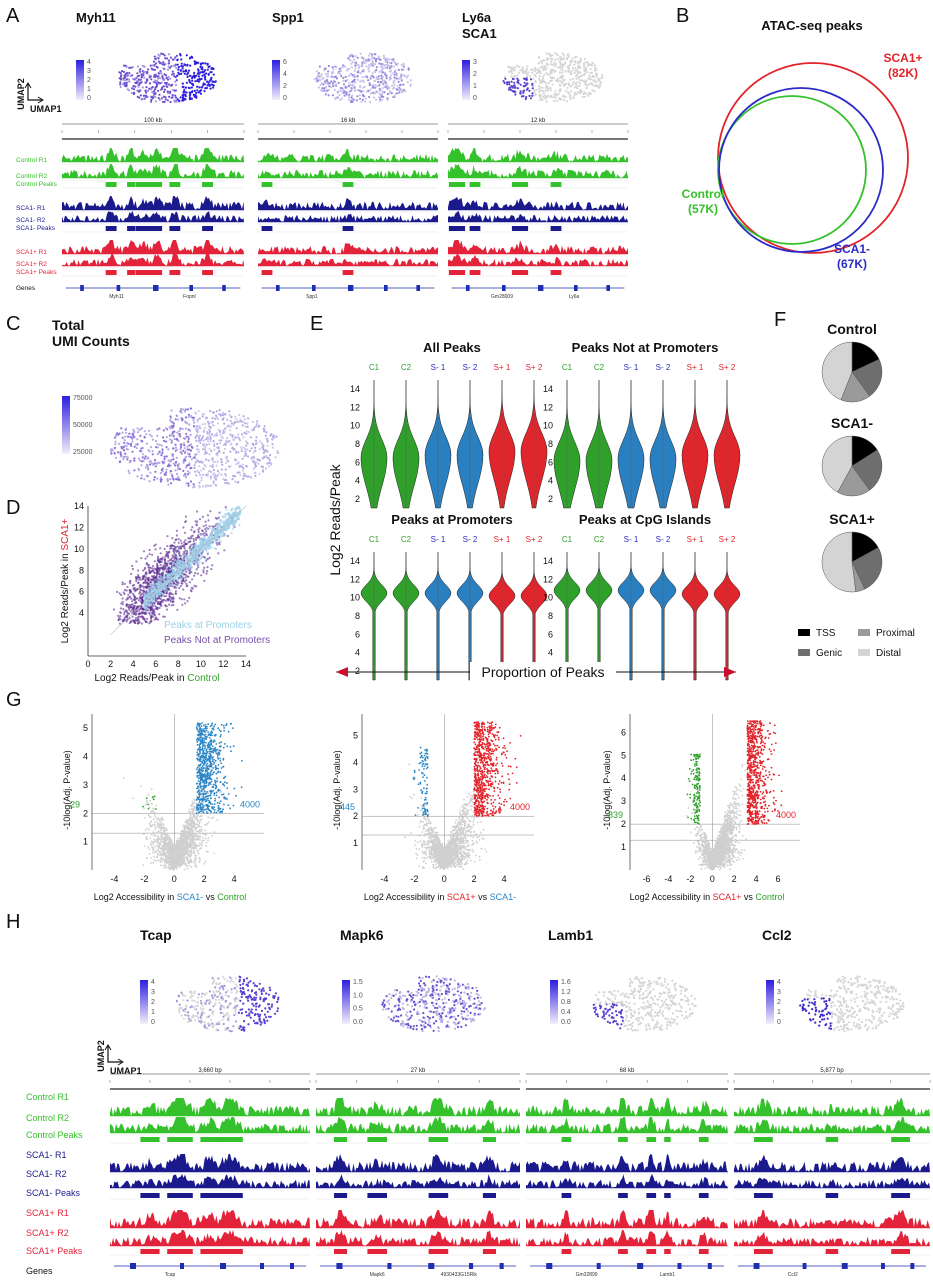 The height and width of the screenshot is (1280, 933). I want to click on gene-label: Myh11, so click(116, 297).